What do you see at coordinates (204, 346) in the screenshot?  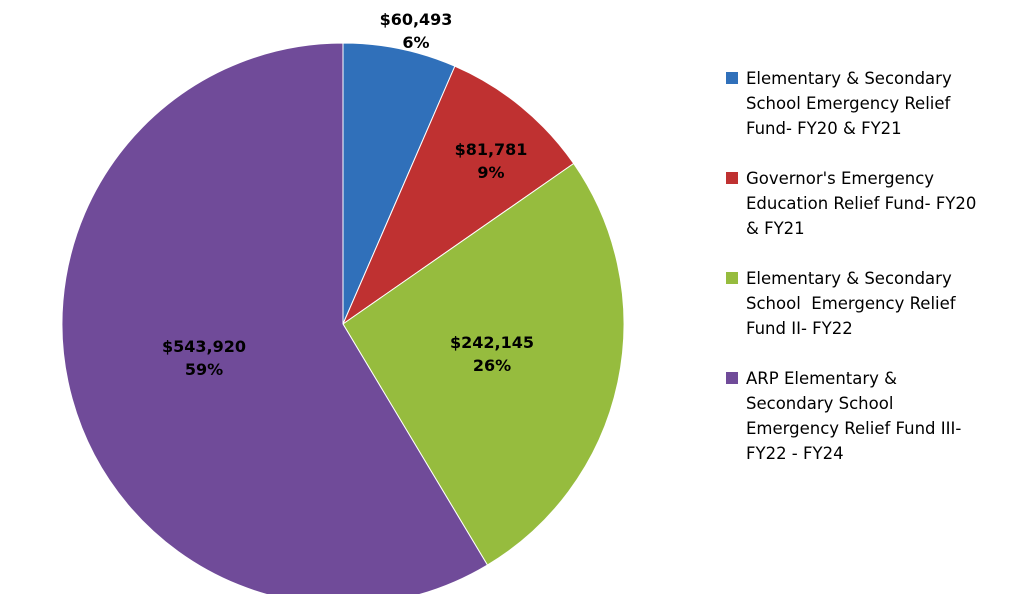 I see `slice-value-label-4: $543,920` at bounding box center [204, 346].